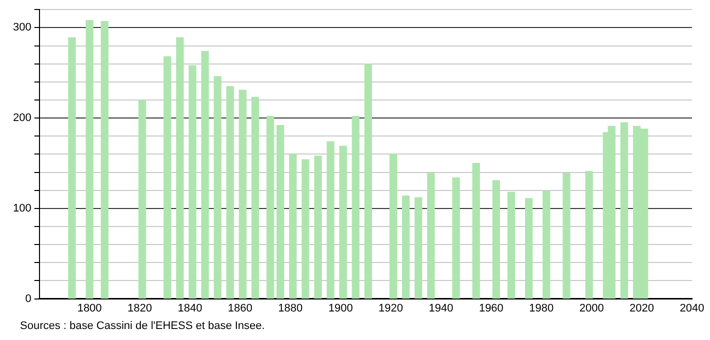  Describe the element at coordinates (591, 308) in the screenshot. I see `x-tick-label: 2000` at that location.